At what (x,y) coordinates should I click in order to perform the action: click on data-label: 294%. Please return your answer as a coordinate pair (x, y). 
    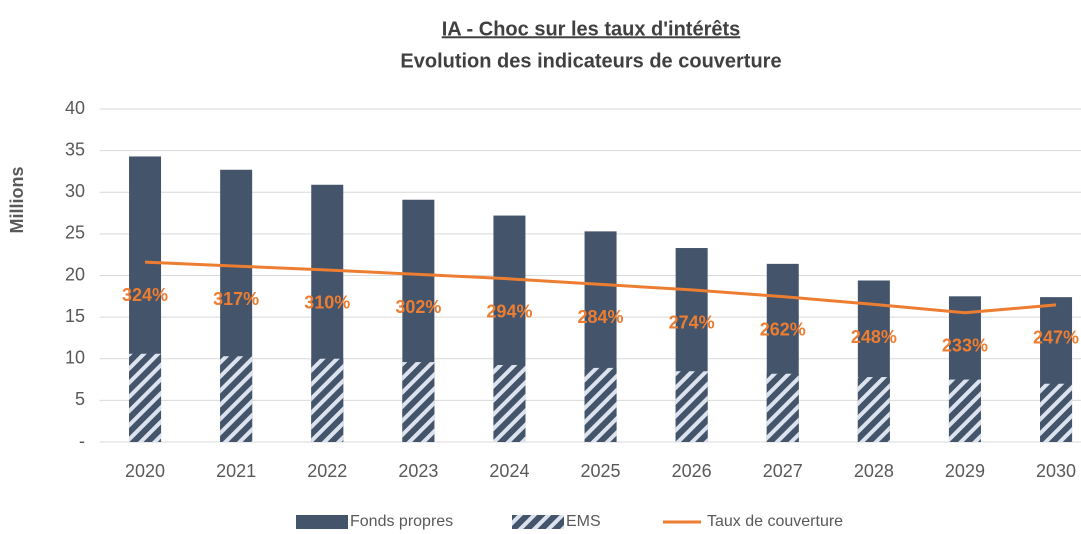
    Looking at the image, I should click on (509, 312).